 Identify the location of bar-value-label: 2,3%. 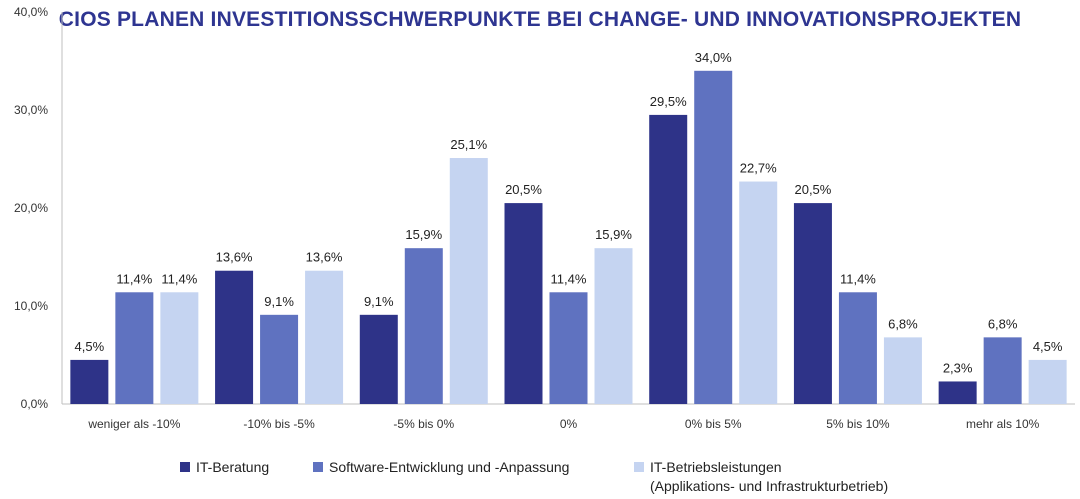
(958, 367).